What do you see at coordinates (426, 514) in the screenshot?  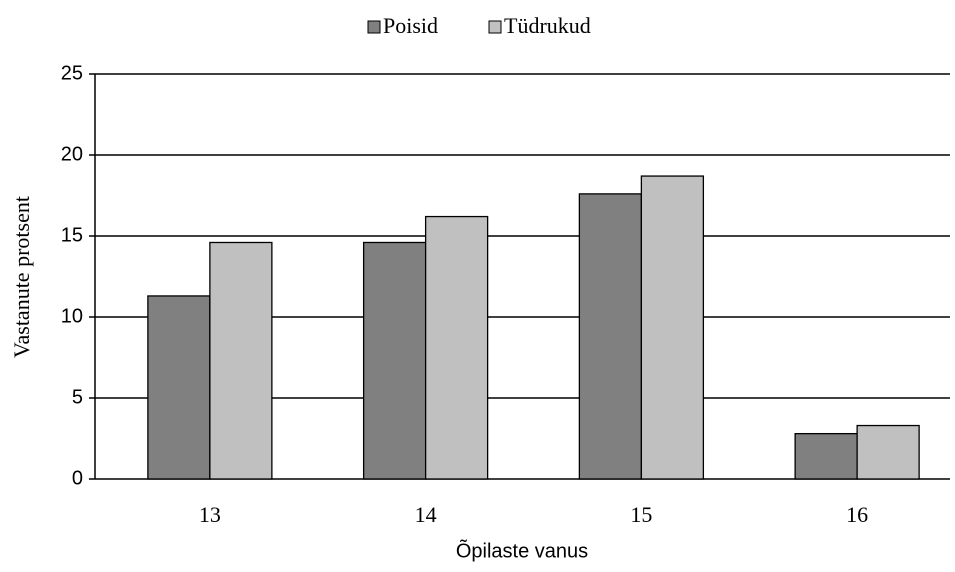 I see `x-tick-label: 14` at bounding box center [426, 514].